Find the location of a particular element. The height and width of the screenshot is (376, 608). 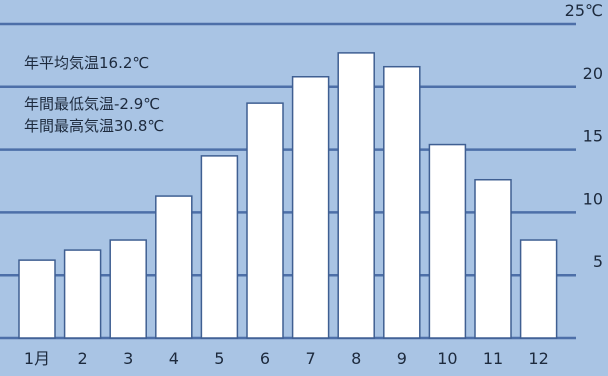

x-tick-label: 10 is located at coordinates (447, 358).